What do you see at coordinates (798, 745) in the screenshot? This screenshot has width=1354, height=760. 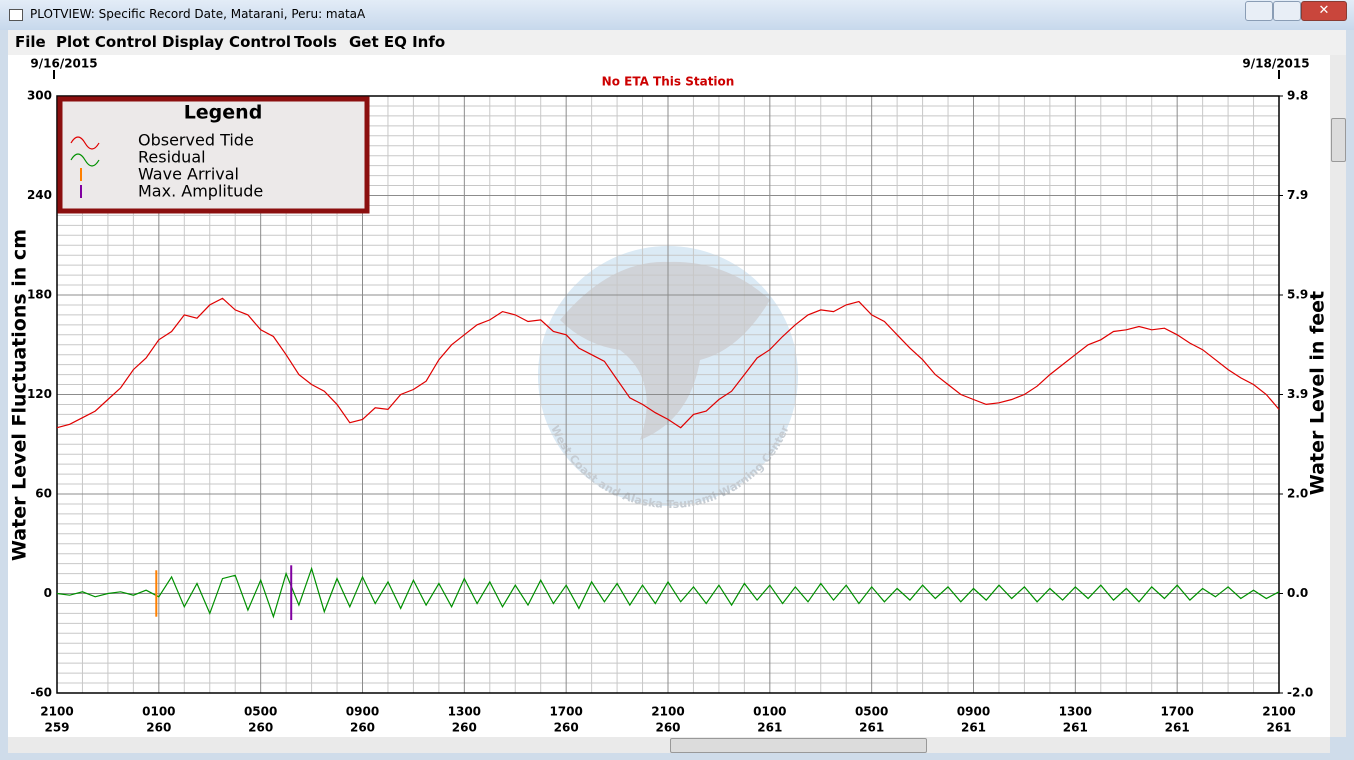 I see `h-scroll-thumb` at bounding box center [798, 745].